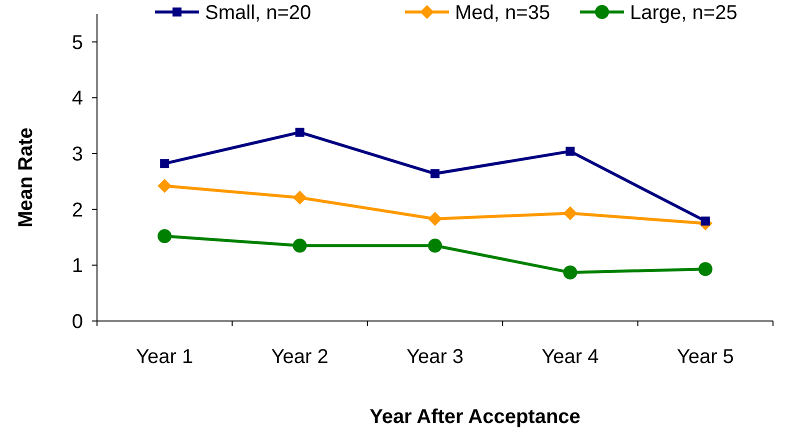 This screenshot has height=441, width=793. Describe the element at coordinates (165, 357) in the screenshot. I see `x-tick-label: Year 1` at that location.